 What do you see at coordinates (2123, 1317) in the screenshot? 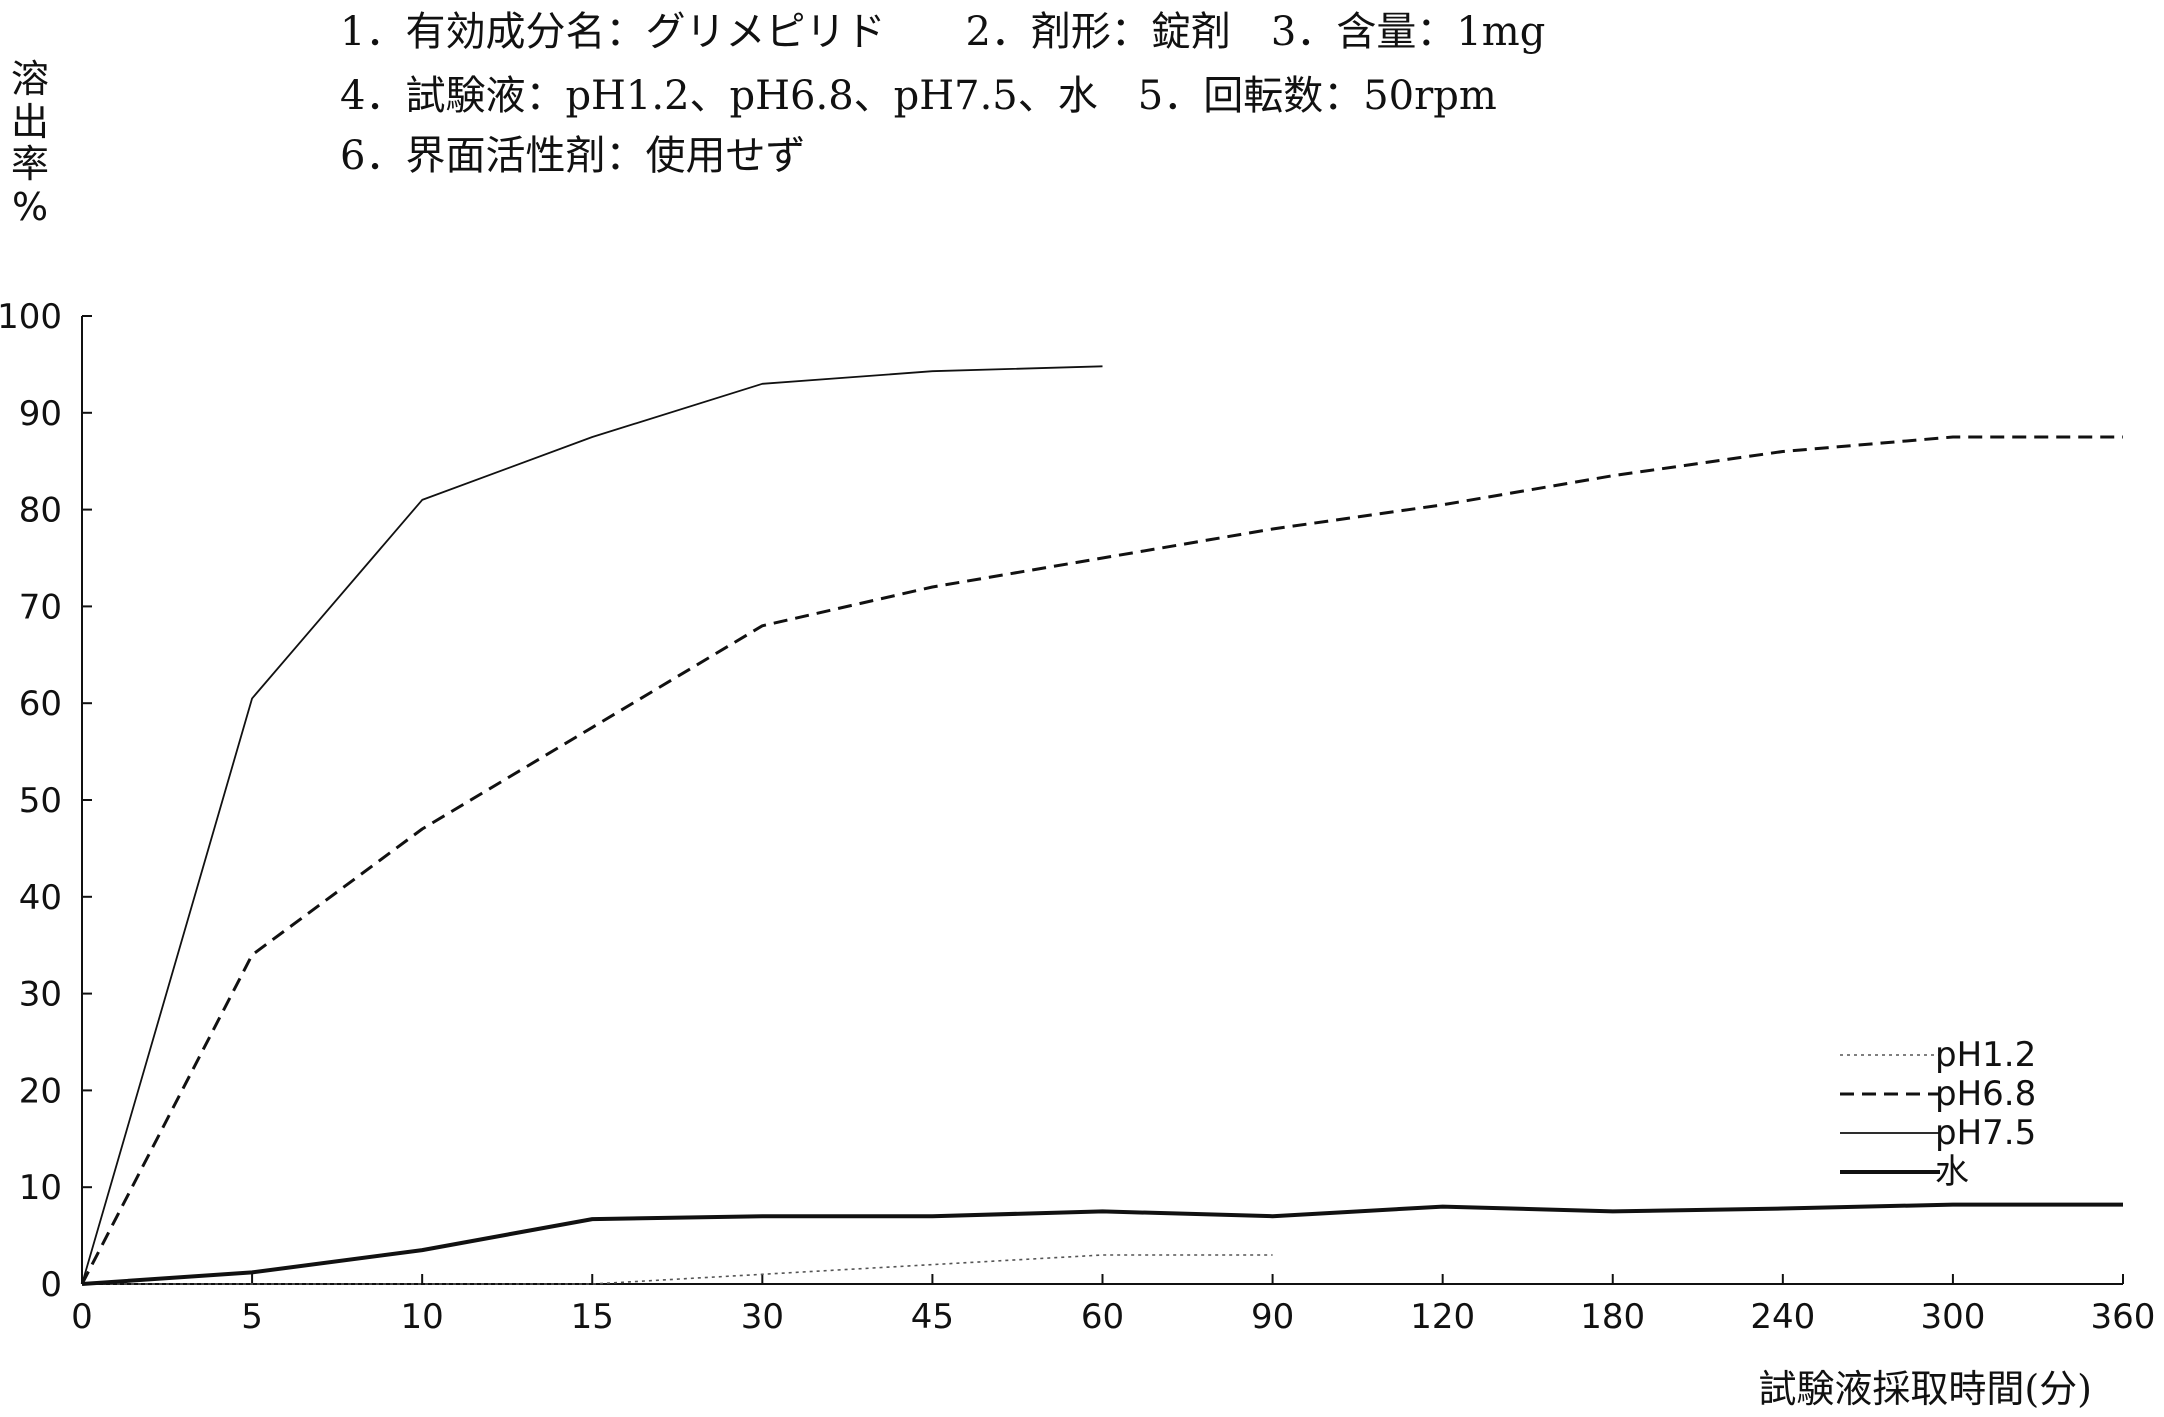
I see `x-tick-label: 360` at bounding box center [2123, 1317].